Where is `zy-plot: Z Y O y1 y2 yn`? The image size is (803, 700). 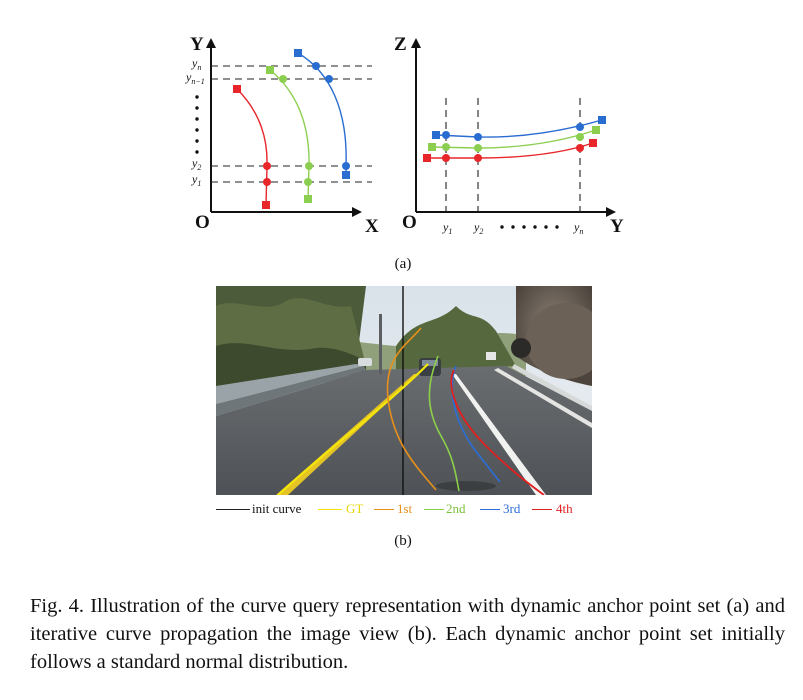 zy-plot: Z Y O y1 y2 yn is located at coordinates (509, 135).